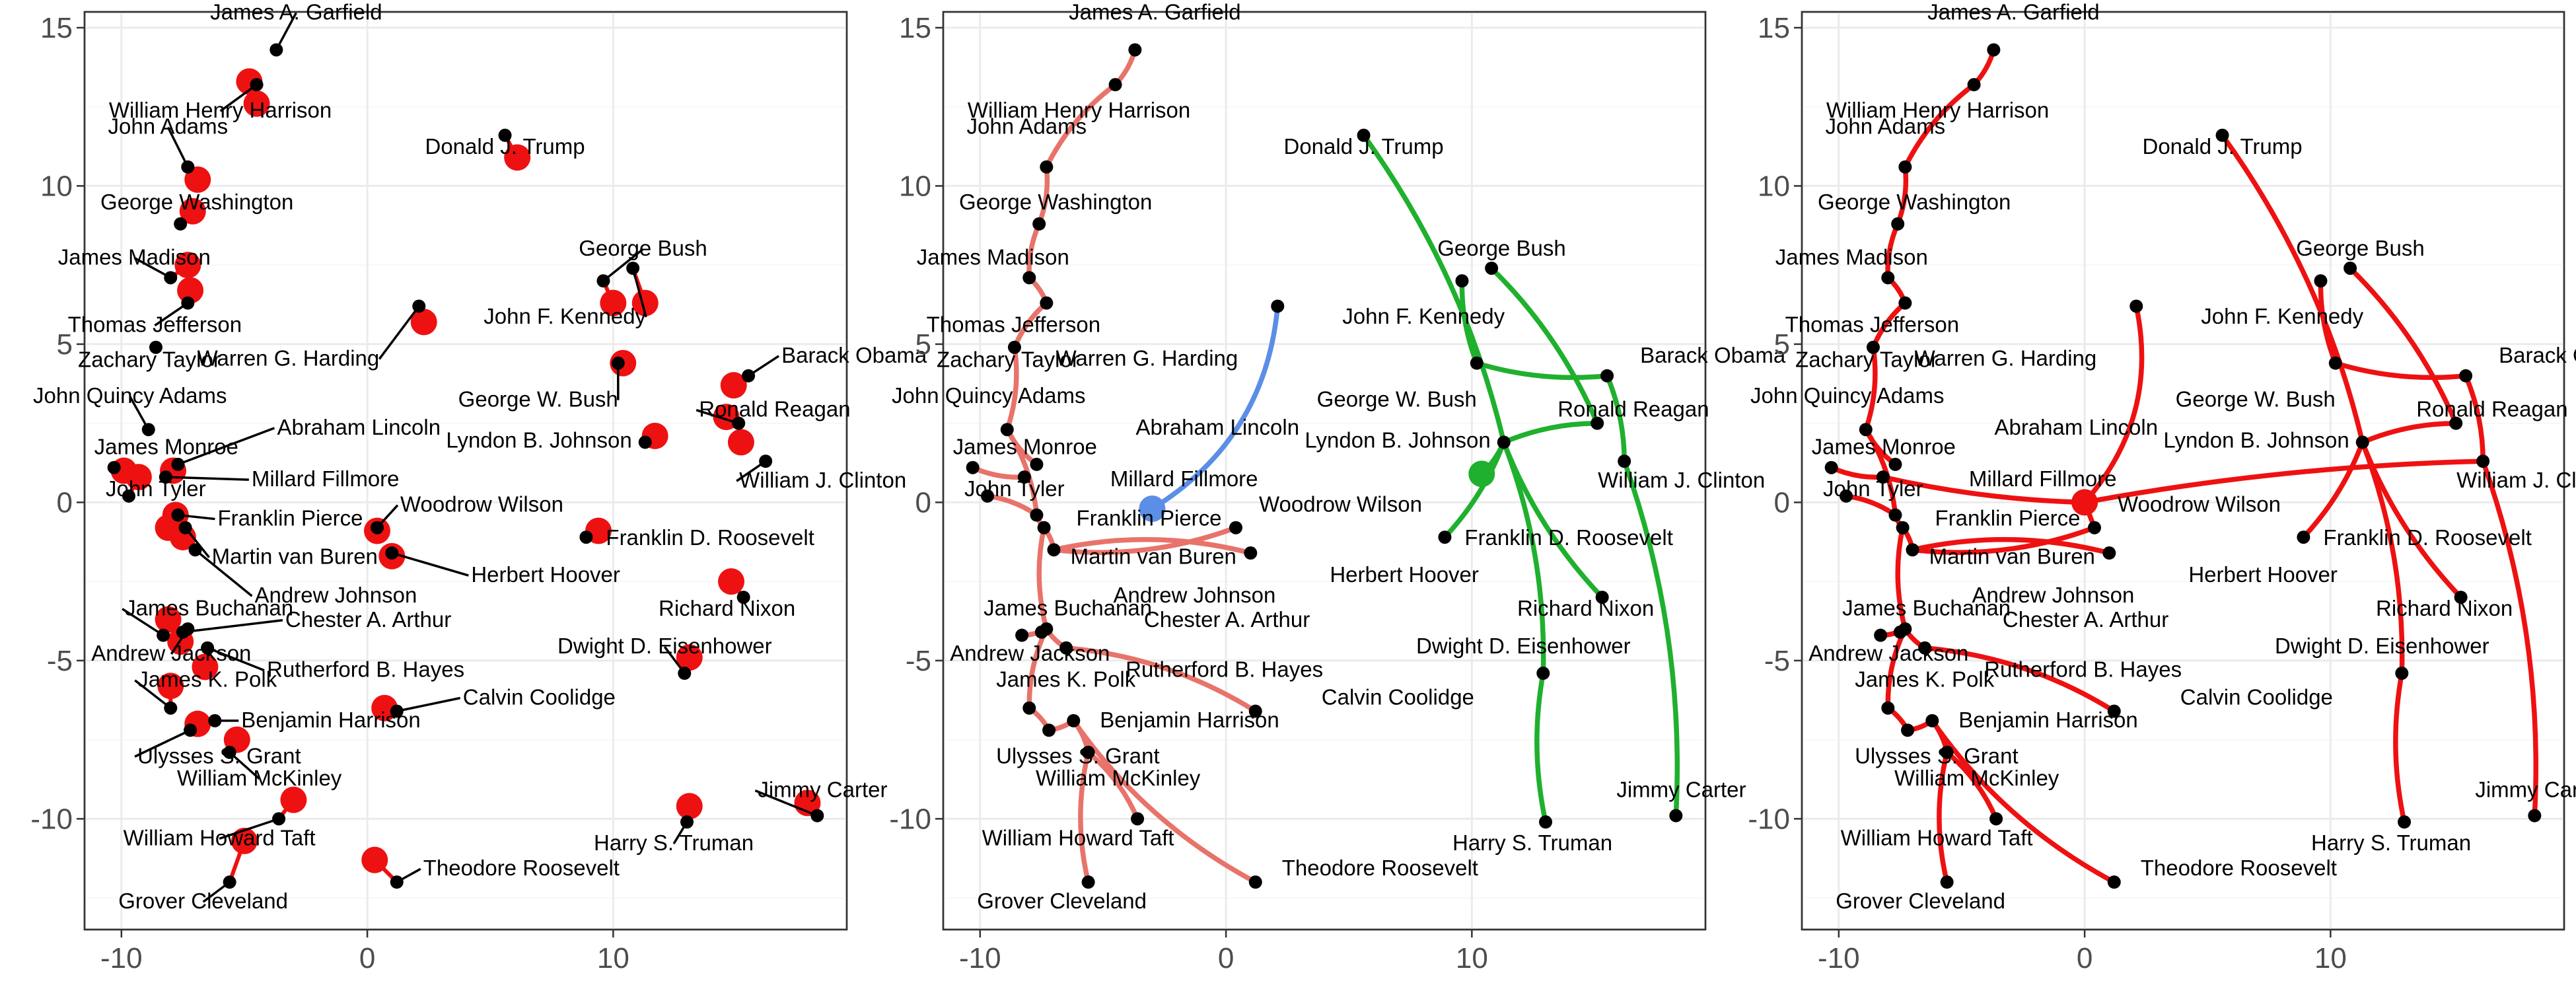 The image size is (2576, 991). What do you see at coordinates (2405, 822) in the screenshot?
I see `data-point-harry-s-truman` at bounding box center [2405, 822].